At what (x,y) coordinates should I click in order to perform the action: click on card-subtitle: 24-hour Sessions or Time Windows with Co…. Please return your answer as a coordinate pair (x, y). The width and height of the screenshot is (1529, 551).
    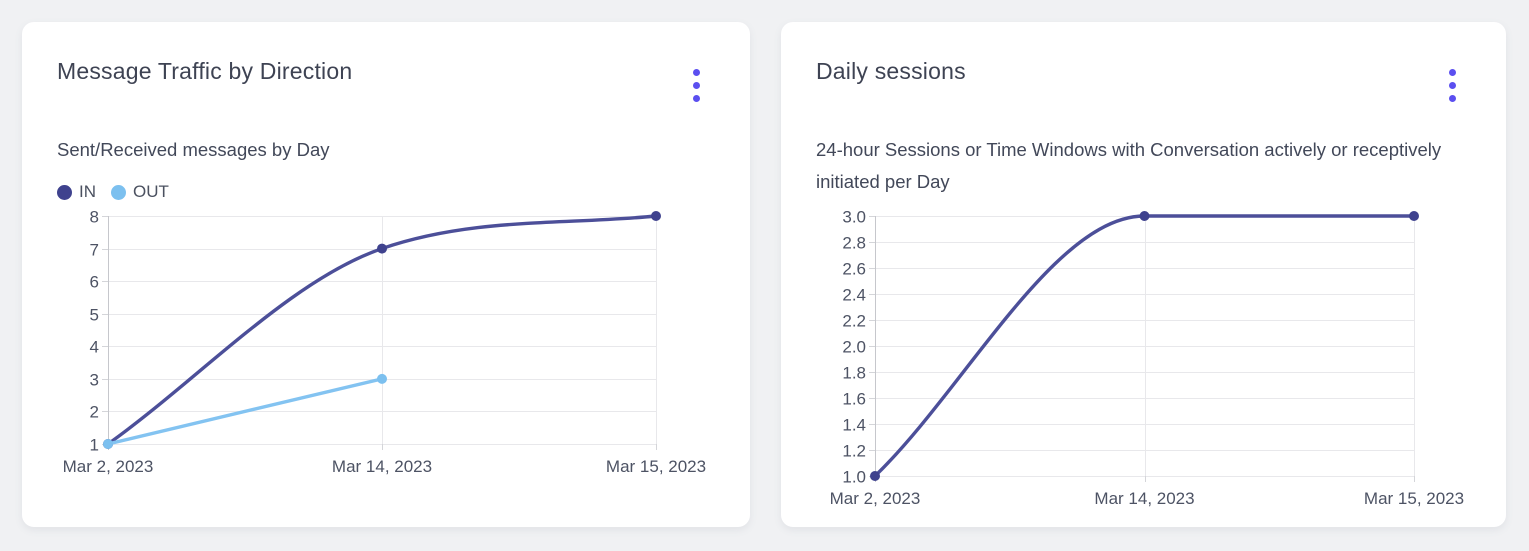
    Looking at the image, I should click on (1129, 165).